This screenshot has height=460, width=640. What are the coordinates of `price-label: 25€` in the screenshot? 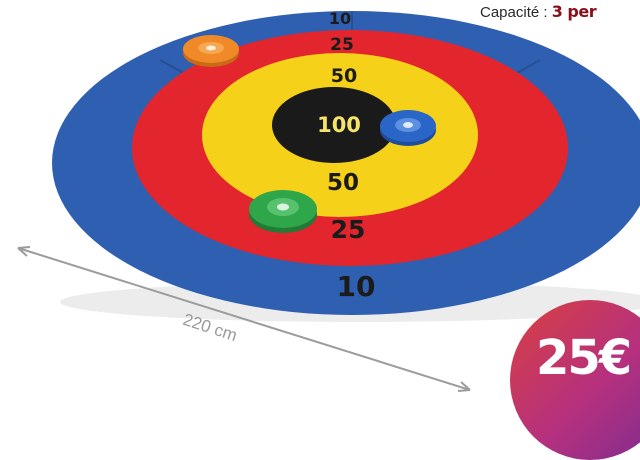 It's located at (584, 358).